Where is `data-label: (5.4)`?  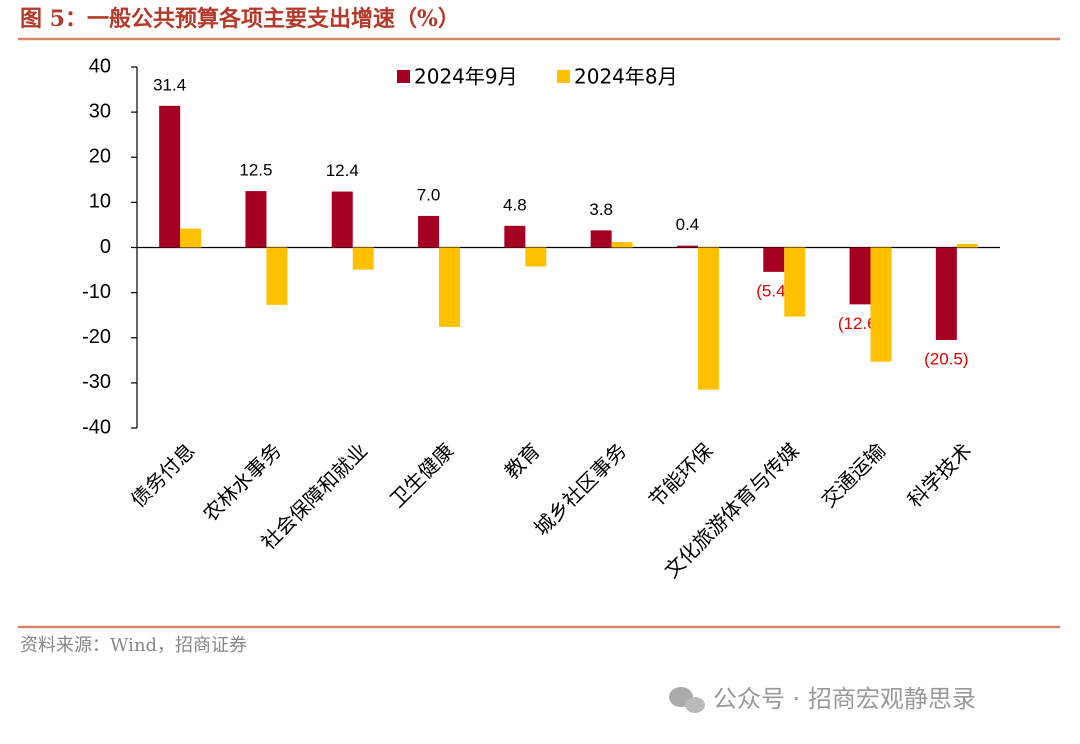 data-label: (5.4) is located at coordinates (773, 290).